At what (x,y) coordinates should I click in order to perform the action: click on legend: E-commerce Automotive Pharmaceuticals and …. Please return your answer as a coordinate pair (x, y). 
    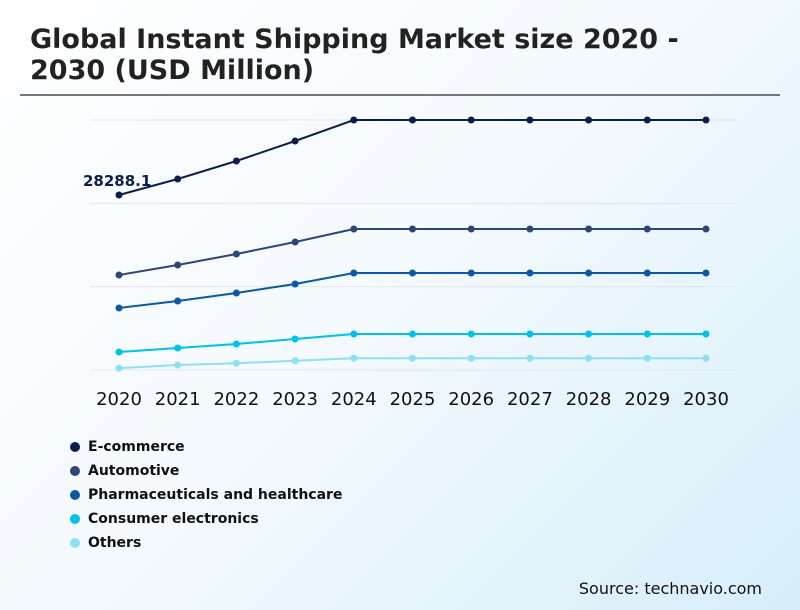
    Looking at the image, I should click on (206, 495).